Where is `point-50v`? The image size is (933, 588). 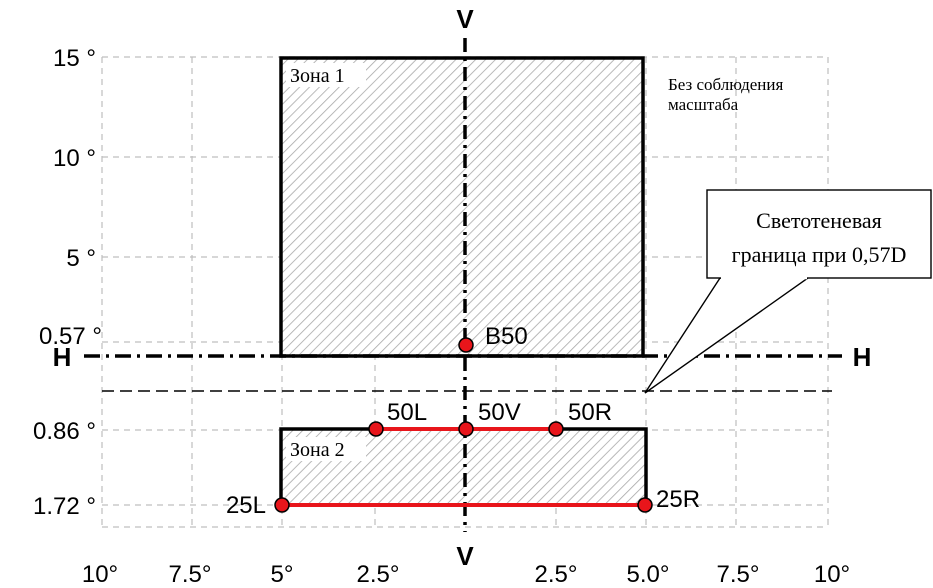 point-50v is located at coordinates (466, 429).